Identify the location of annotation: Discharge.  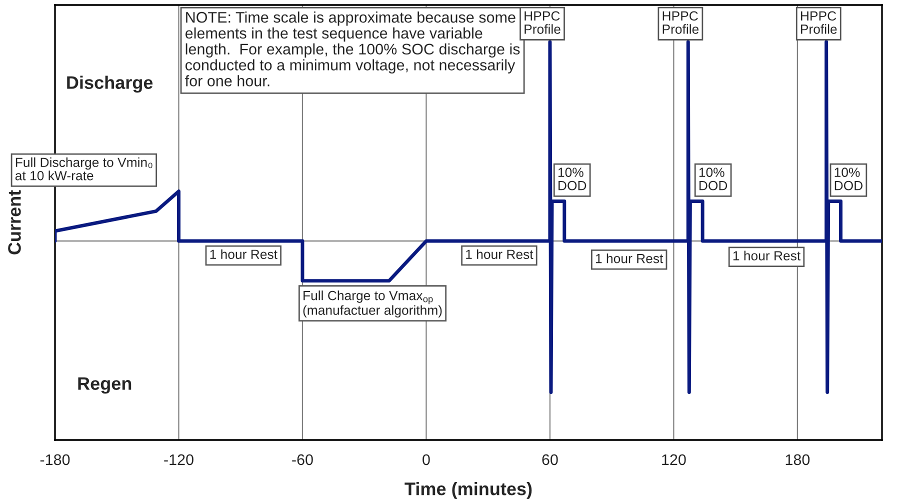
(110, 84).